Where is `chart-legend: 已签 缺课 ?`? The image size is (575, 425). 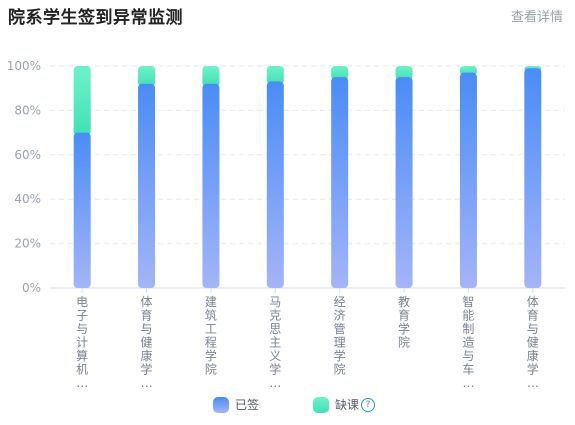
chart-legend: 已签 缺课 ? is located at coordinates (287, 408).